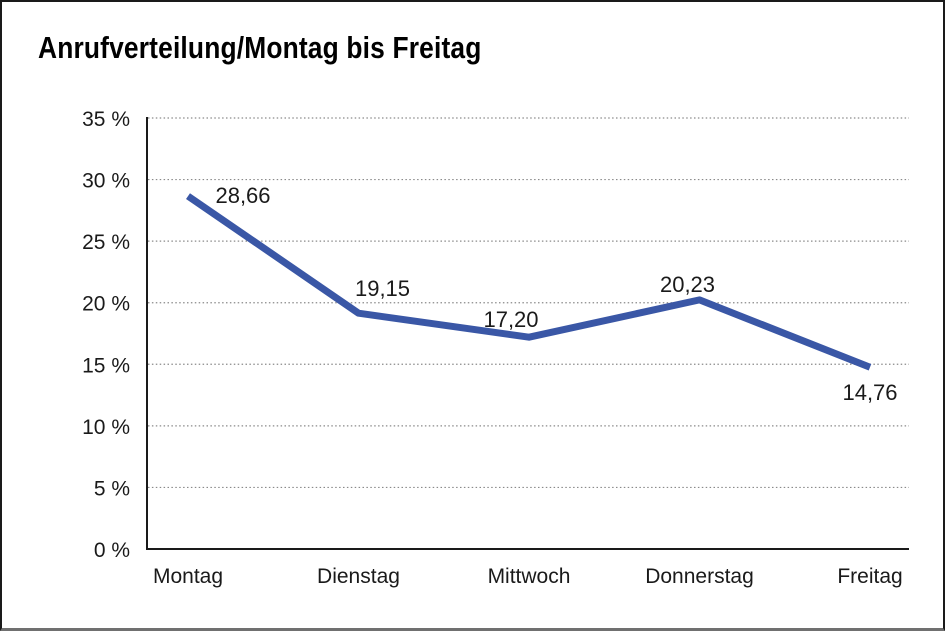 The height and width of the screenshot is (631, 945). I want to click on value-label: 28,66, so click(242, 195).